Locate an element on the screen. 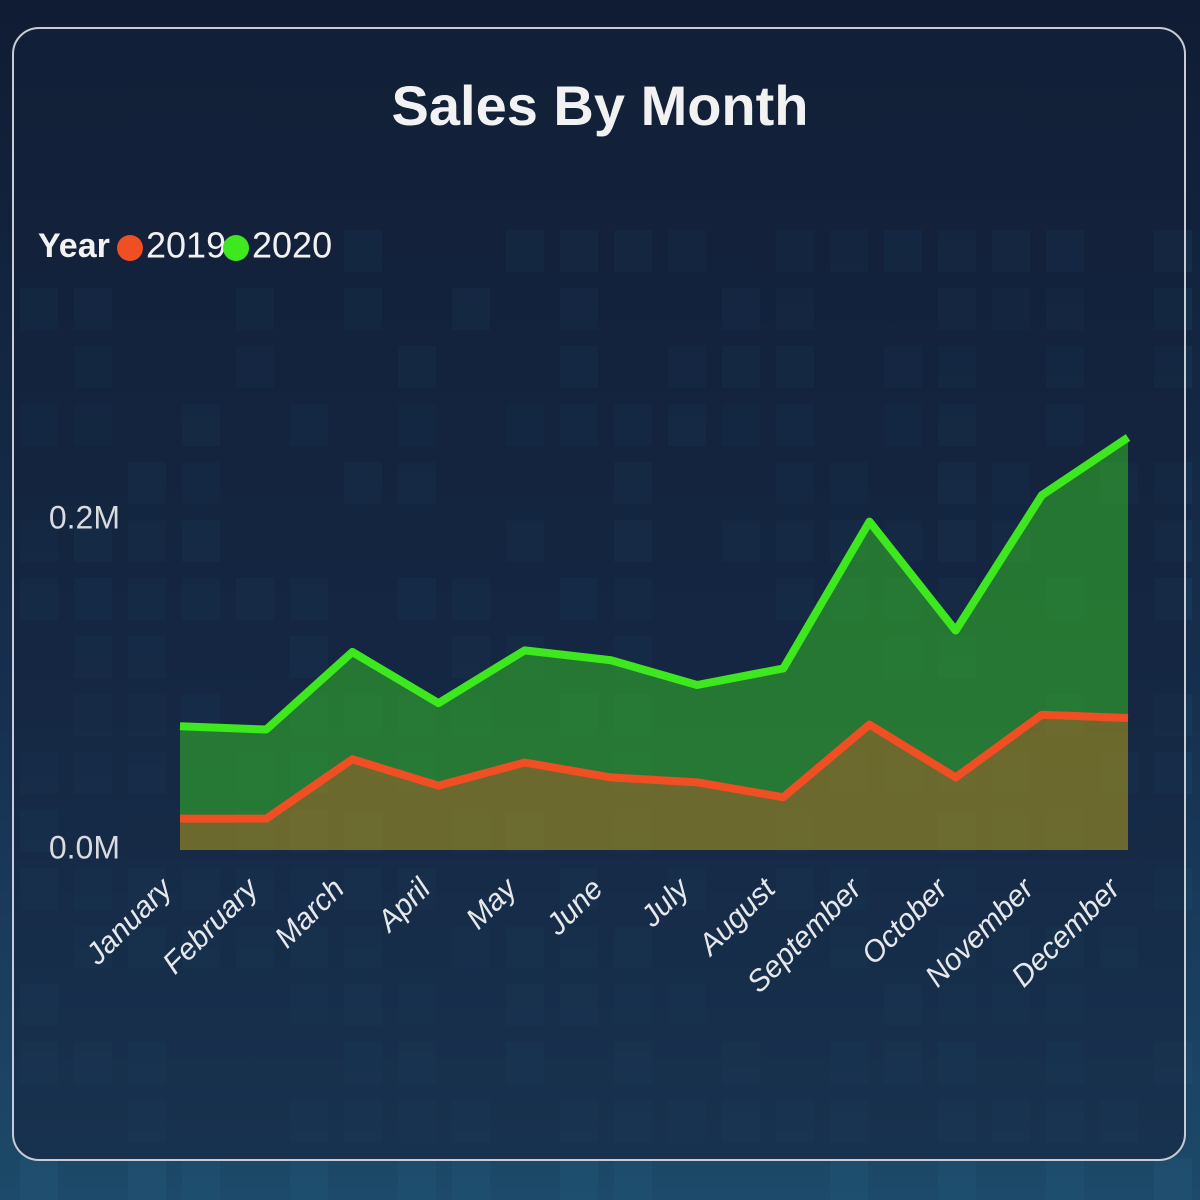 This screenshot has width=1200, height=1200. legend-label: 2019 is located at coordinates (186, 245).